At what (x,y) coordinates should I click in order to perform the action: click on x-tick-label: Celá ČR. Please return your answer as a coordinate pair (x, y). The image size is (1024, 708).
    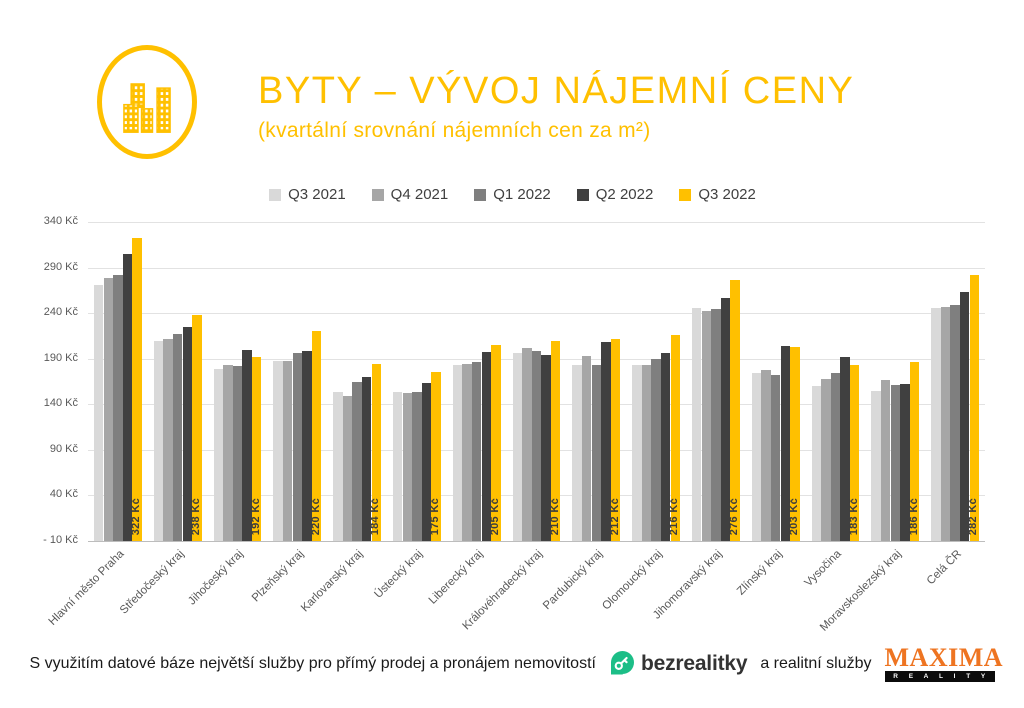
    Looking at the image, I should click on (944, 568).